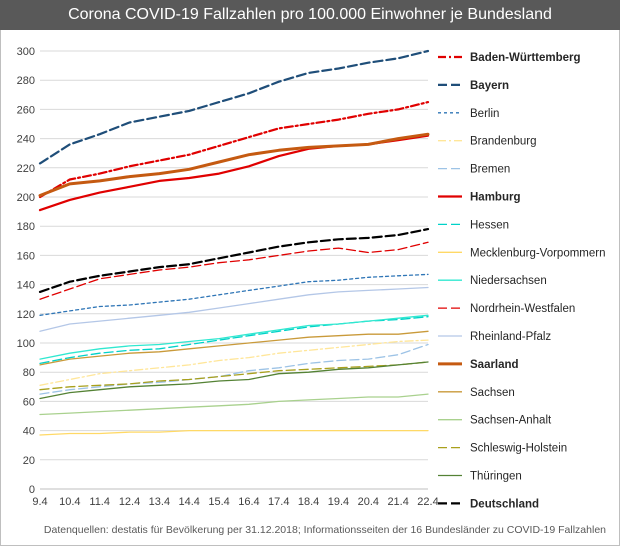 Image resolution: width=620 pixels, height=546 pixels. What do you see at coordinates (504, 504) in the screenshot?
I see `legend-label: Deutschland` at bounding box center [504, 504].